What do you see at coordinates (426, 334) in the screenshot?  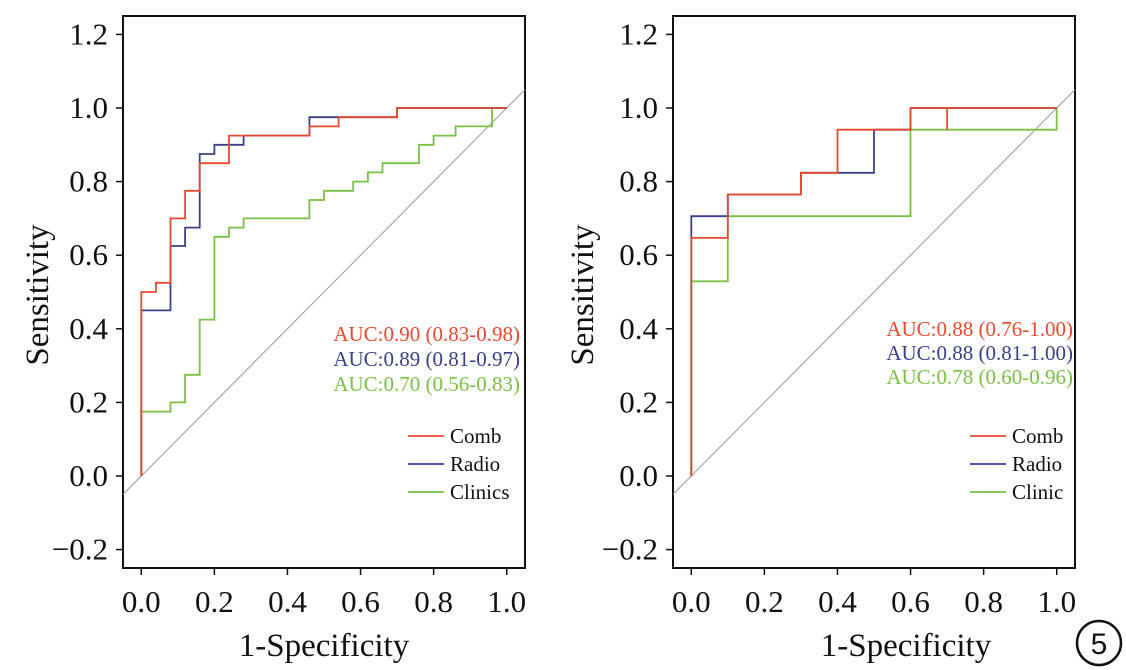 I see `auc-label-comb: AUC:0.90 (0.83-0.98)` at bounding box center [426, 334].